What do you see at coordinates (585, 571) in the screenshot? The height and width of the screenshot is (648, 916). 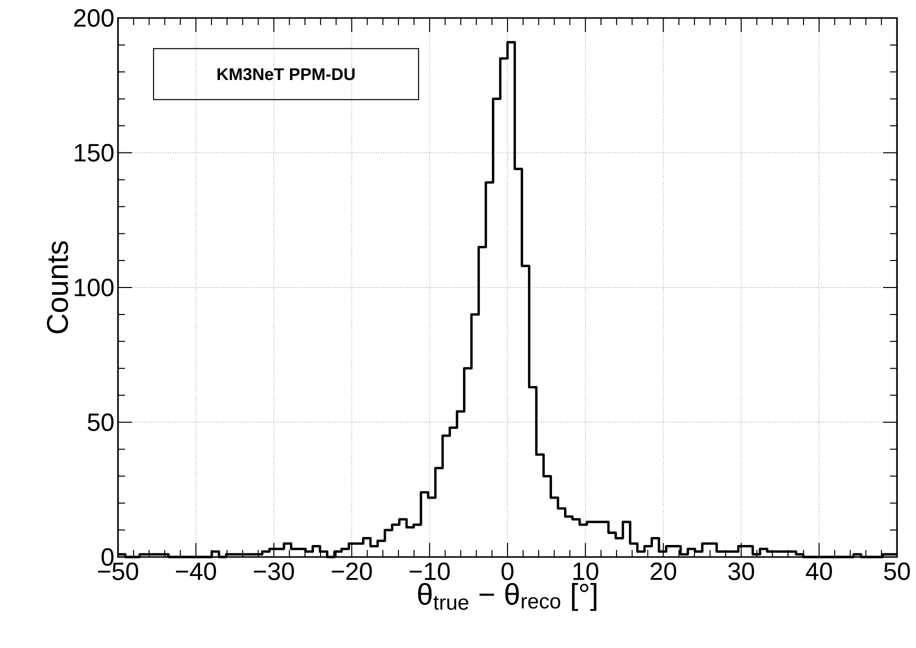 I see `x-tick-label: 10` at bounding box center [585, 571].